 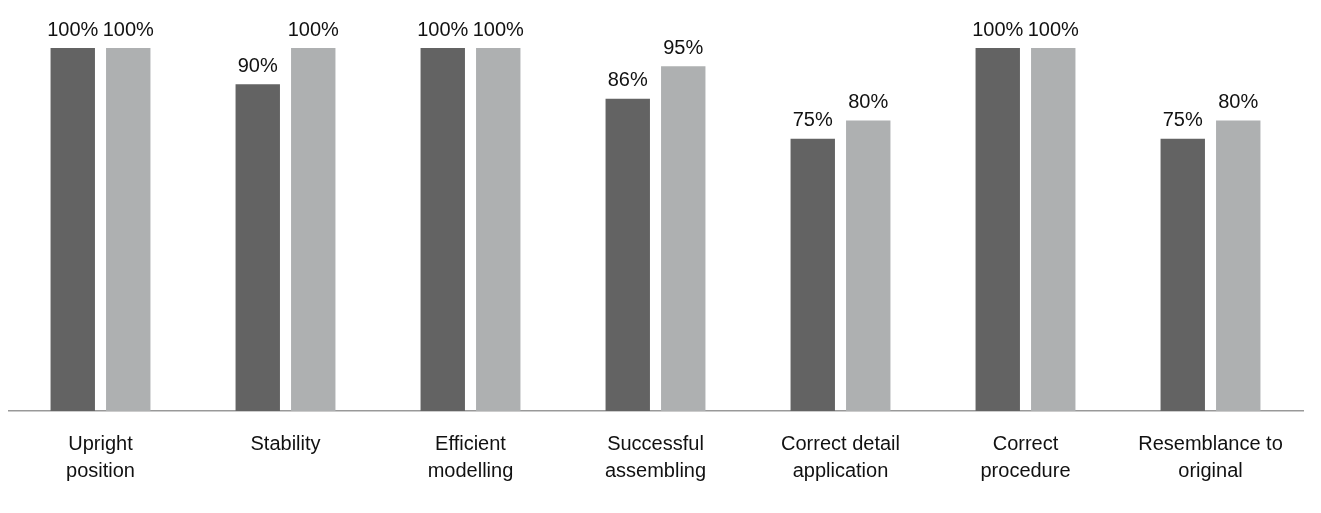 I want to click on x-tick-label: Stability, so click(x=285, y=443).